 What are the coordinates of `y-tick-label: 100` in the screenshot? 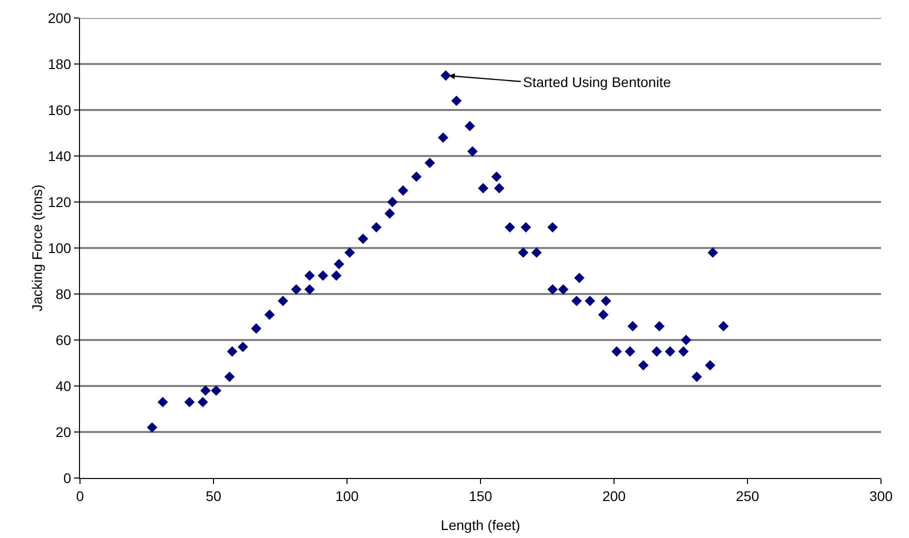 It's located at (60, 248).